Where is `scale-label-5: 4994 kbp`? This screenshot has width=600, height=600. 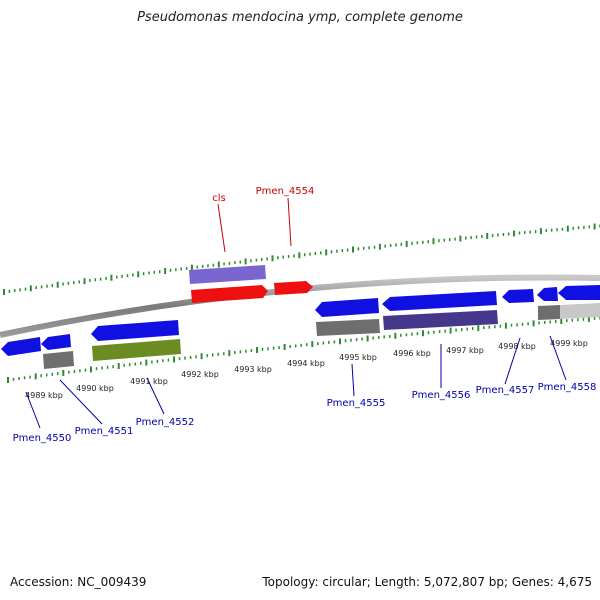
scale-label-5: 4994 kbp is located at coordinates (306, 363).